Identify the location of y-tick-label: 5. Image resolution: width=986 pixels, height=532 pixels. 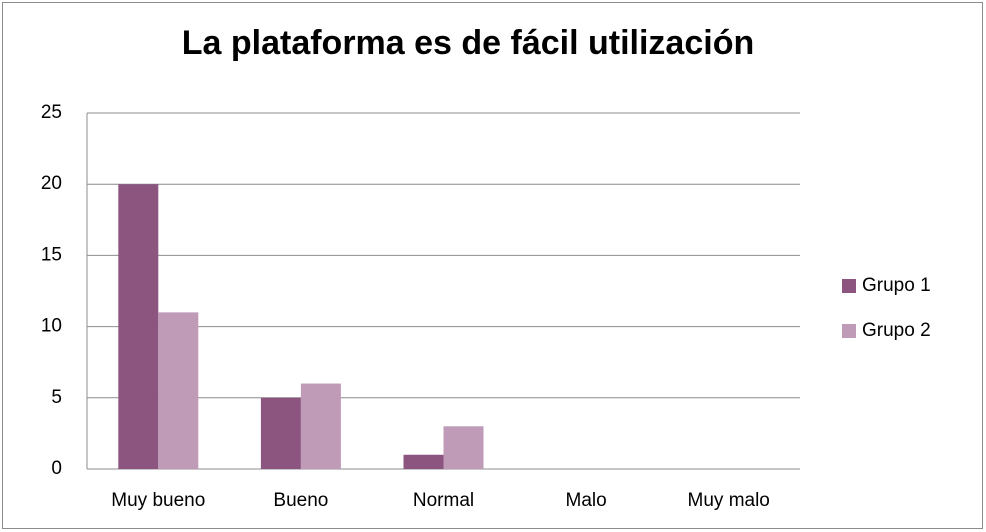
(56, 397).